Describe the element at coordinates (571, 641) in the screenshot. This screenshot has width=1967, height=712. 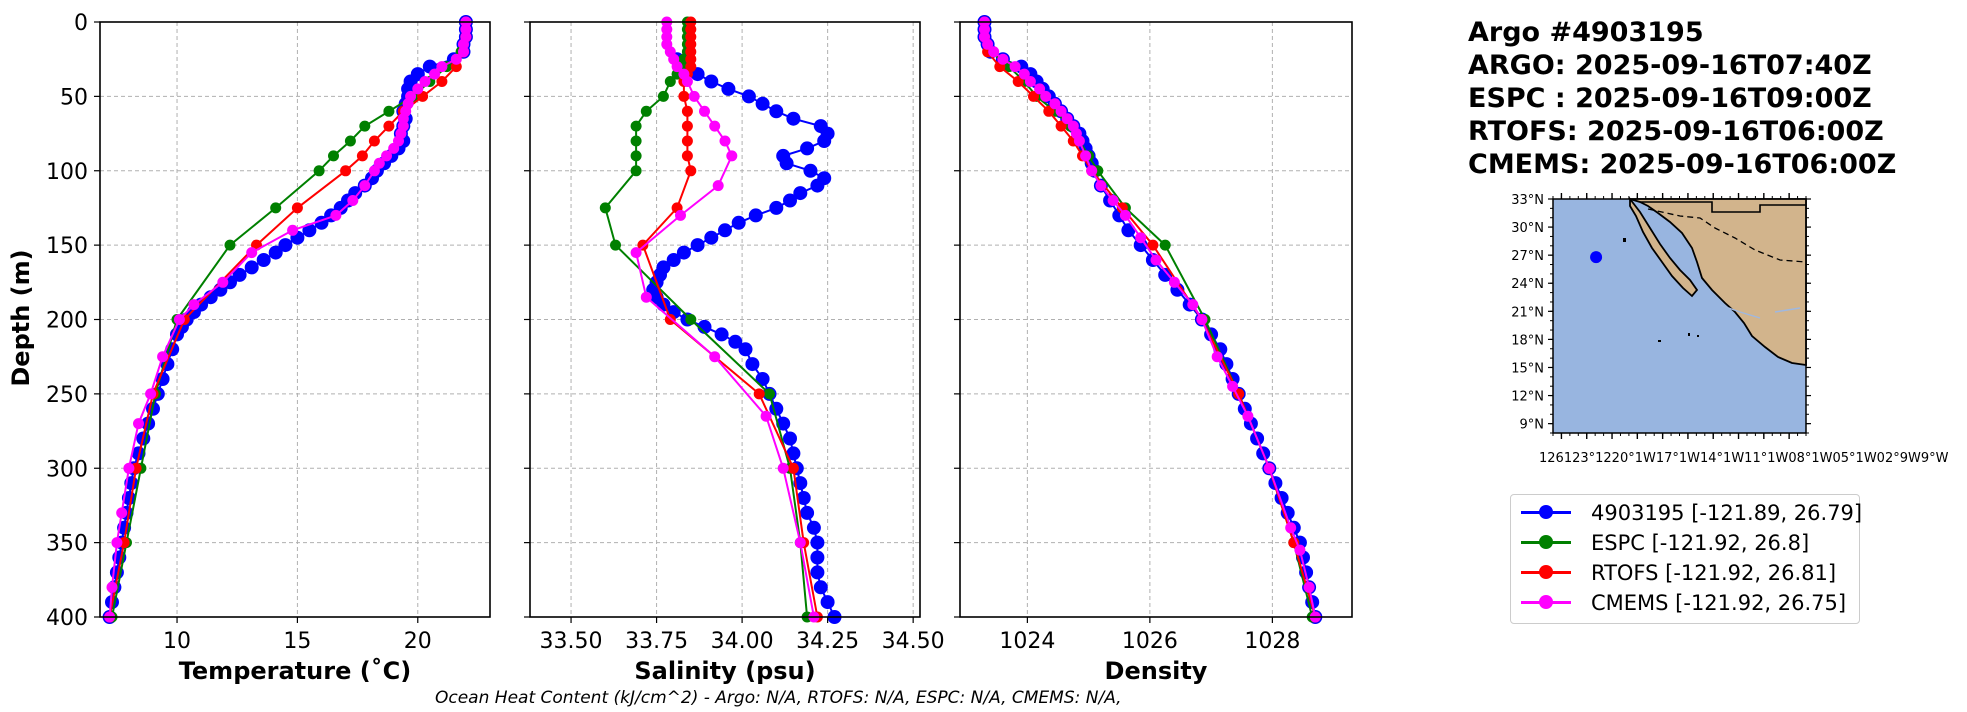
I see `x-tick-label: 33.50` at that location.